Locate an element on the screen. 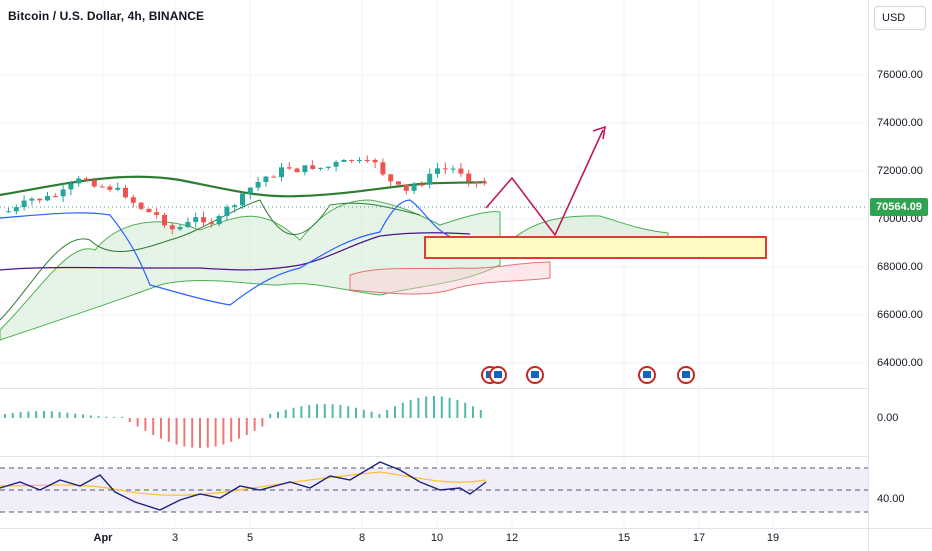  price-tick: 74000.00 is located at coordinates (900, 123).